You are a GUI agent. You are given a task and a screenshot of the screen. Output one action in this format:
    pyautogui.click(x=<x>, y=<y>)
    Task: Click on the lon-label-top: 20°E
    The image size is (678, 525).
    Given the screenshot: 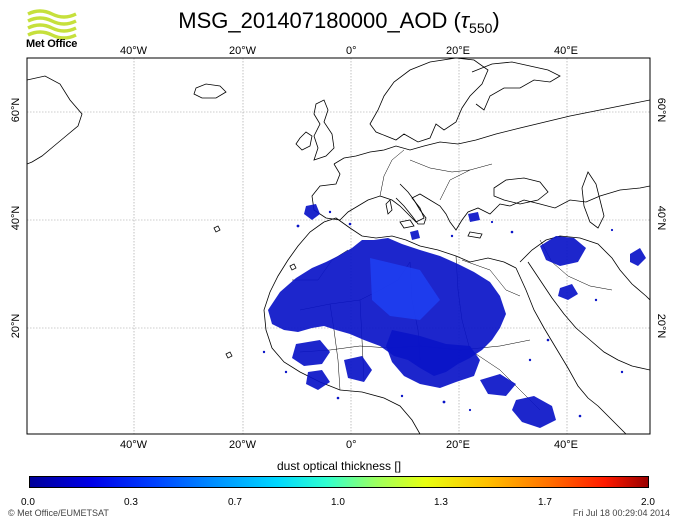 What is the action you would take?
    pyautogui.click(x=458, y=51)
    